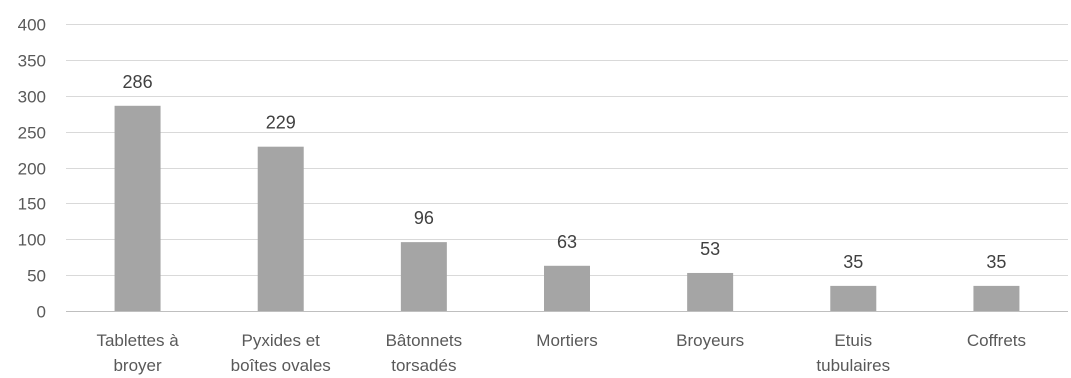 This screenshot has width=1071, height=378. What do you see at coordinates (567, 242) in the screenshot?
I see `data-label-3: 63` at bounding box center [567, 242].